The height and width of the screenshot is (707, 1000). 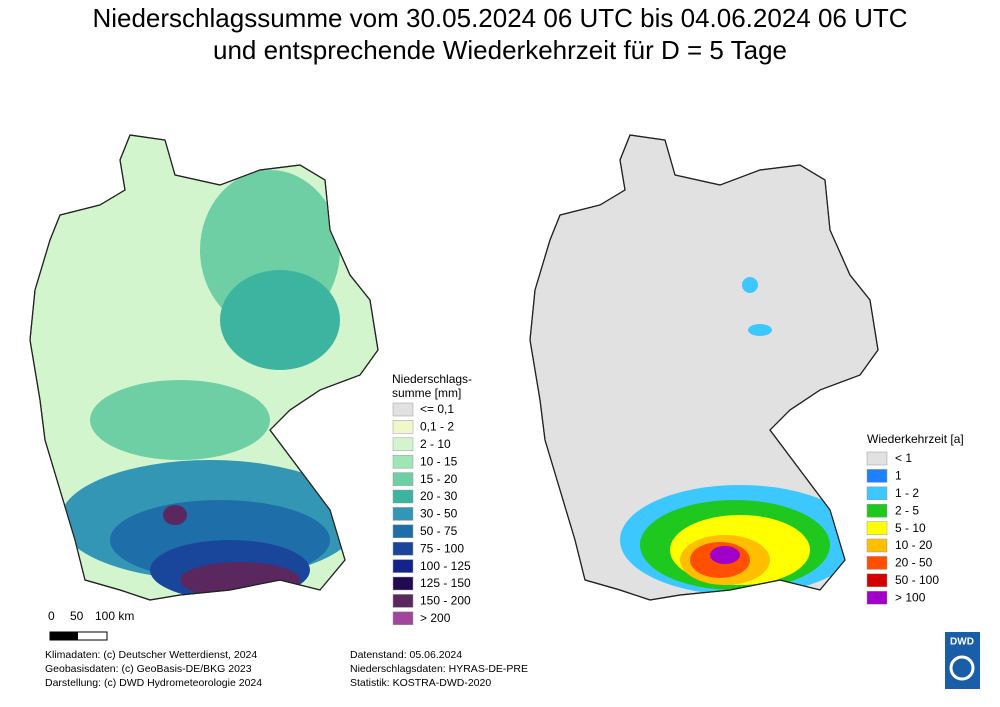 What do you see at coordinates (439, 496) in the screenshot?
I see `legend-label: 20 - 30` at bounding box center [439, 496].